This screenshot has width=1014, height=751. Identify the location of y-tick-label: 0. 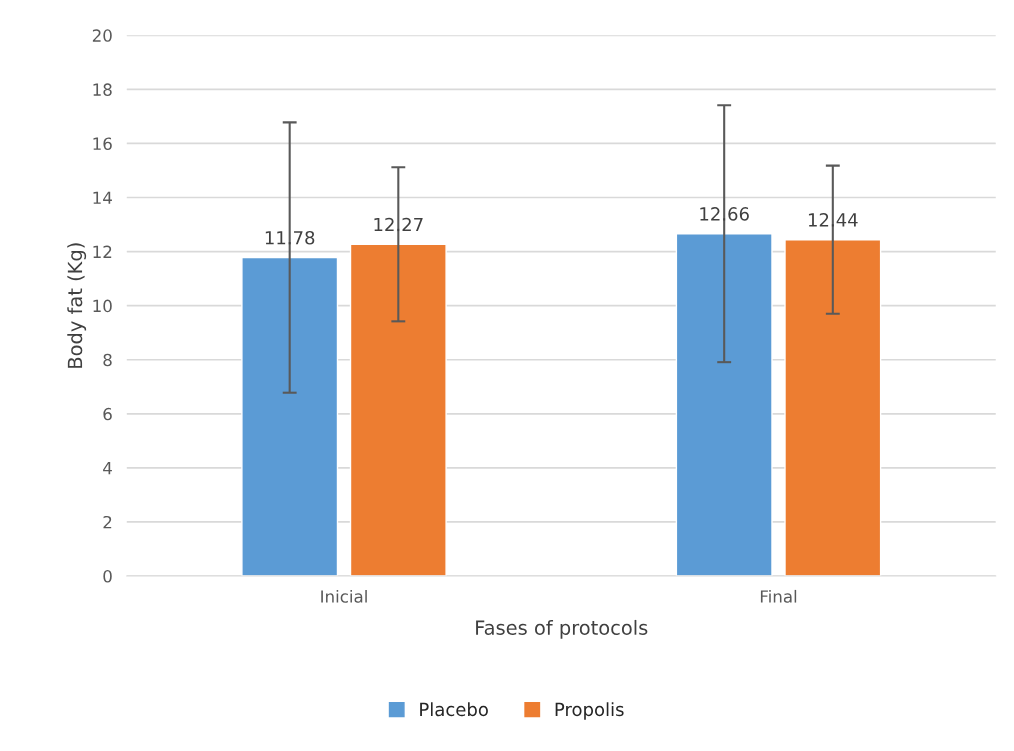
(107, 576).